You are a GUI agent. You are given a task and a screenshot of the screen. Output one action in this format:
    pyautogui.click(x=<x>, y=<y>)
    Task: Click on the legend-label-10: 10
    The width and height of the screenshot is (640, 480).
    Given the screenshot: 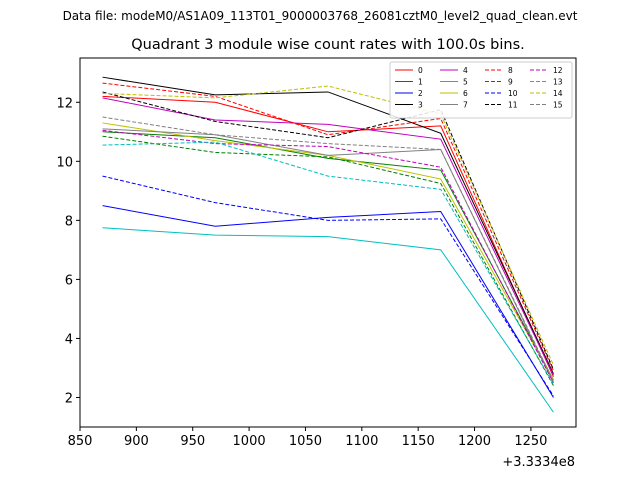 What is the action you would take?
    pyautogui.click(x=513, y=93)
    